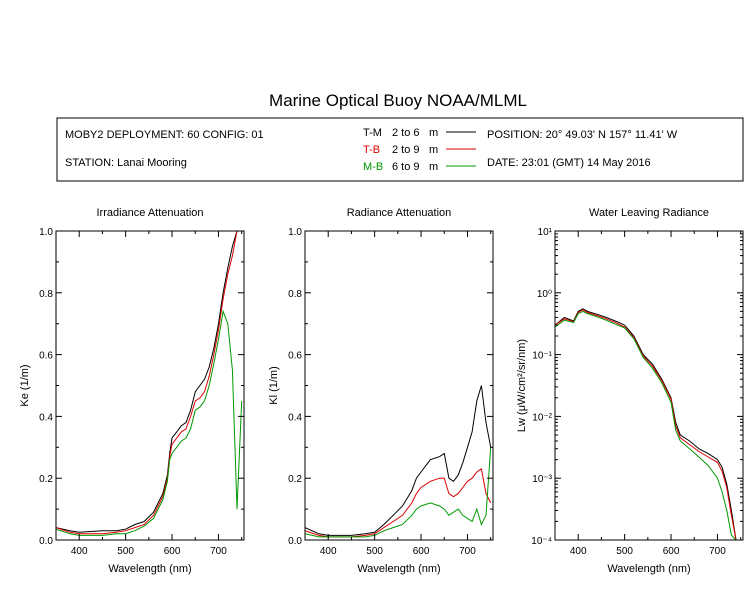  Describe the element at coordinates (372, 133) in the screenshot. I see `legend-code: T-M` at that location.